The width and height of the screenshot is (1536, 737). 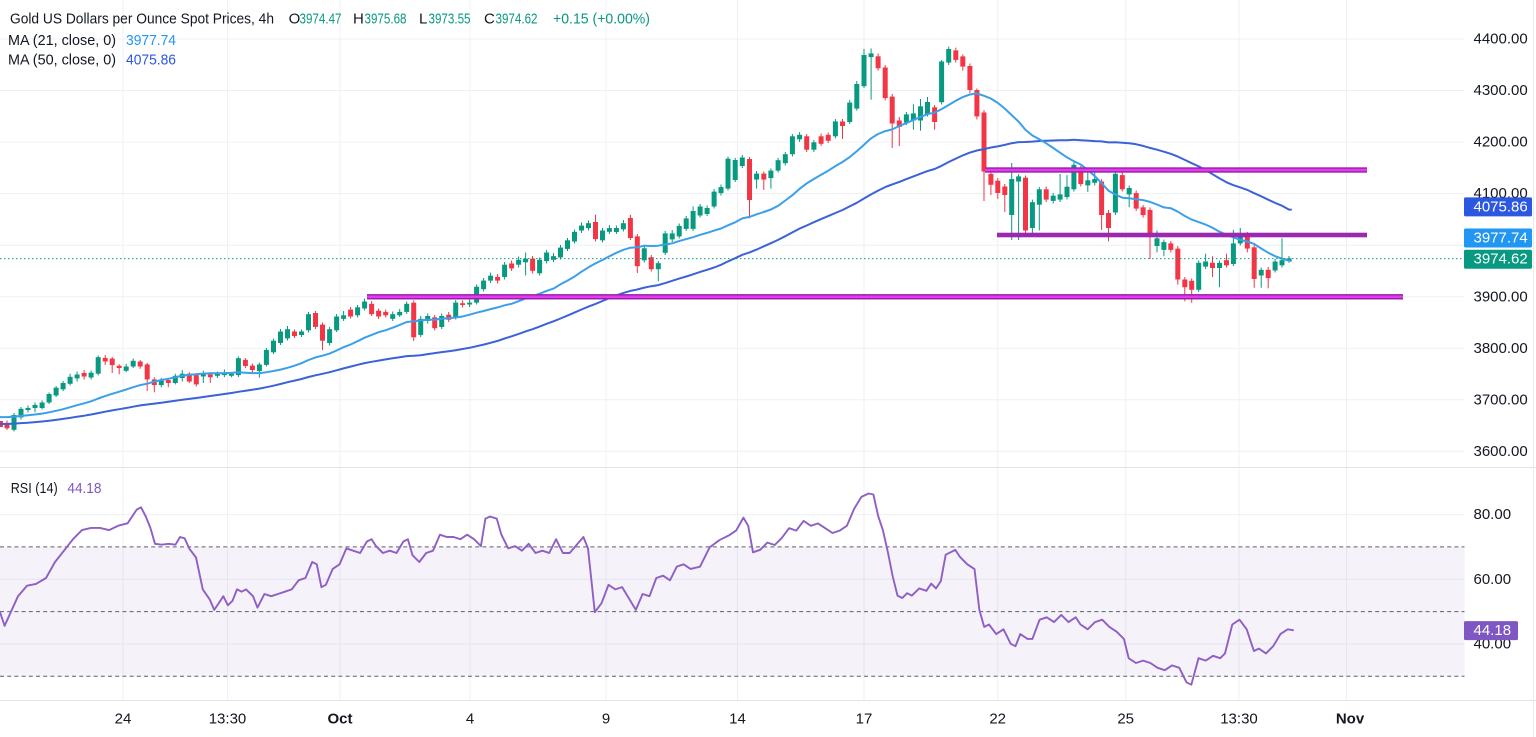 I want to click on svg-text: 9, so click(x=606, y=719).